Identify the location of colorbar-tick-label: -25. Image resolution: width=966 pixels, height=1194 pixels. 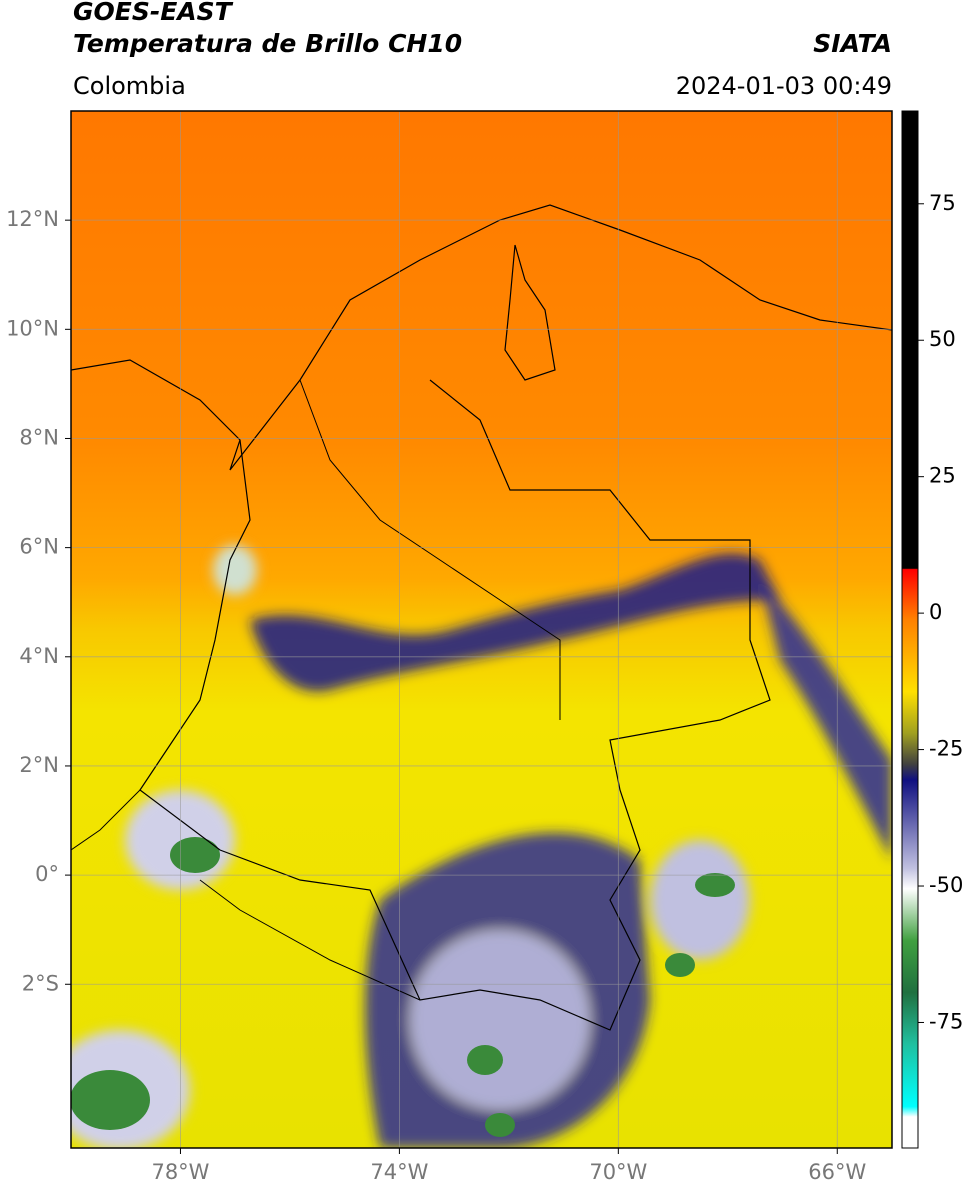
(946, 749).